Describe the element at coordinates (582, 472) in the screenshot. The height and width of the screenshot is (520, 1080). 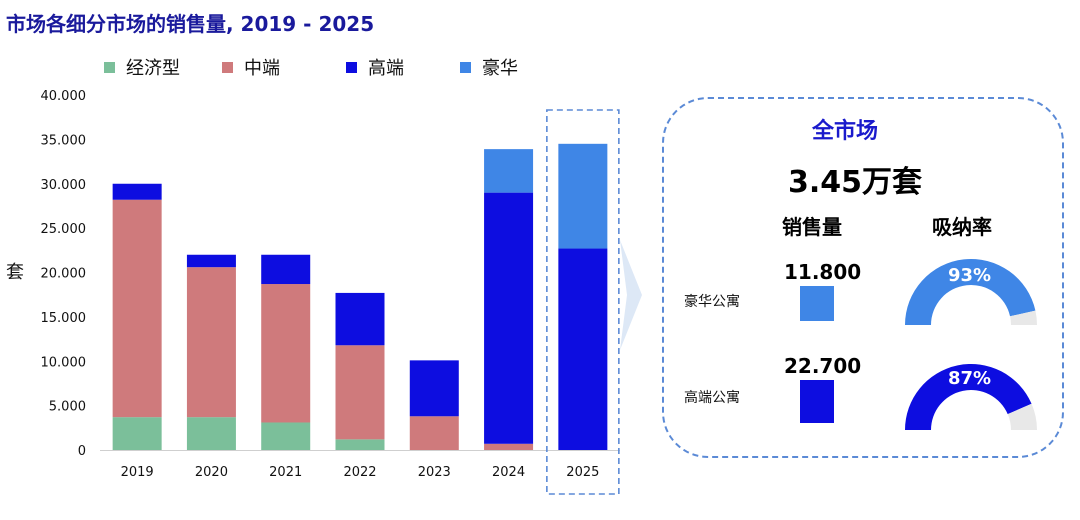
I see `x-tick-label: 2025` at that location.